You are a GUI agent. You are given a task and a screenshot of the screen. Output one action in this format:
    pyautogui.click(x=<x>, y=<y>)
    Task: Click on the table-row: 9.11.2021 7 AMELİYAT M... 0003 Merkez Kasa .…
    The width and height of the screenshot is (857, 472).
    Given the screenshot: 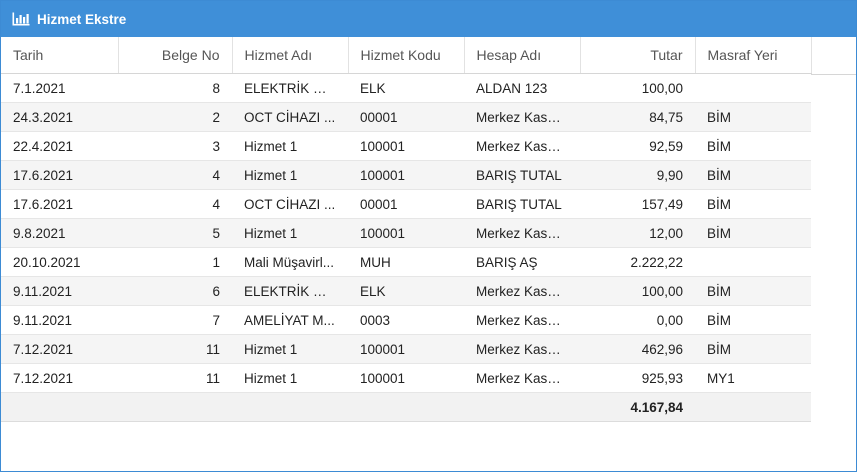 What is the action you would take?
    pyautogui.click(x=406, y=320)
    